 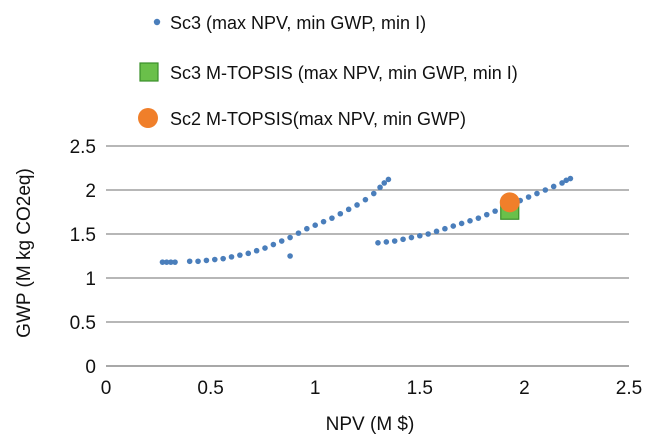 I want to click on x-tick-label: 2, so click(x=524, y=388).